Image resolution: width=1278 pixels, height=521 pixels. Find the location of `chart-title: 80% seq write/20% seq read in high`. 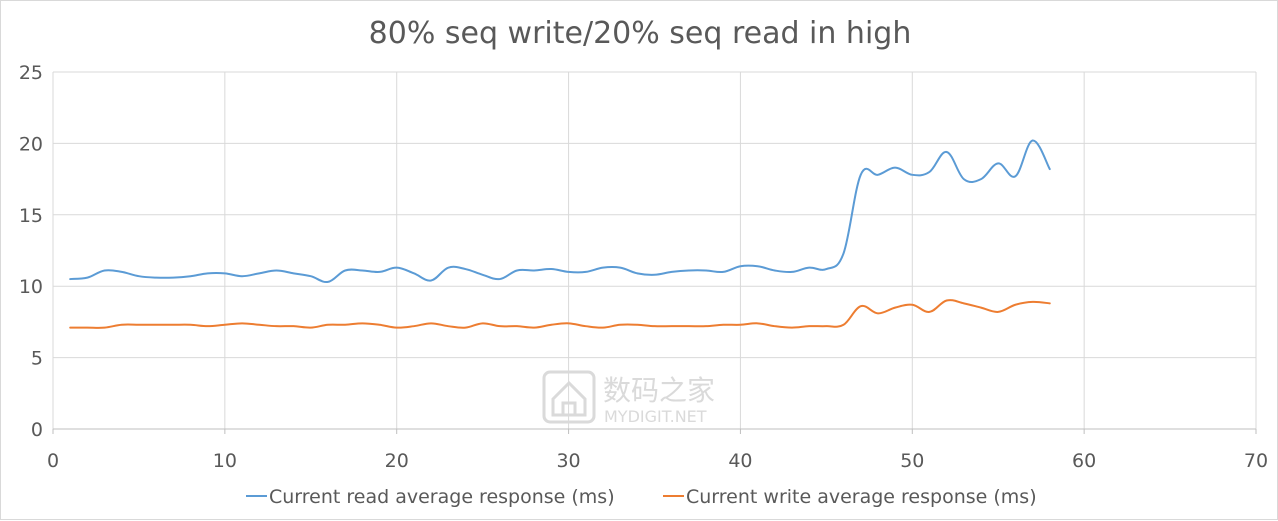

chart-title: 80% seq write/20% seq read in high is located at coordinates (640, 33).